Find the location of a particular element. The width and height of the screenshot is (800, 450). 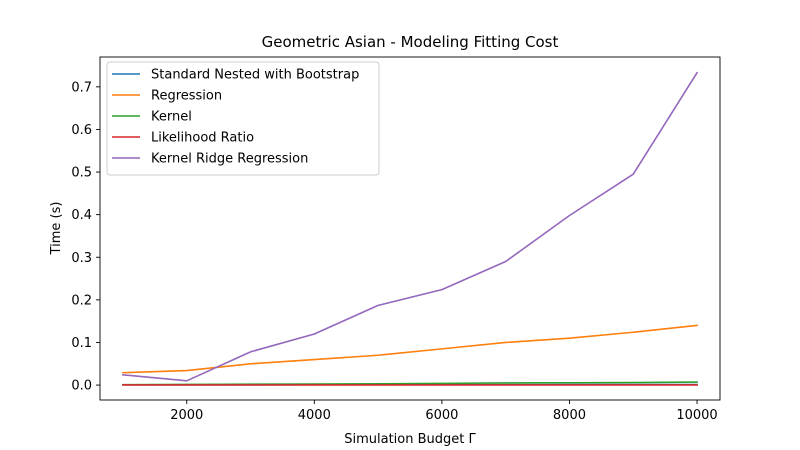

y-tick-label: 0.3 is located at coordinates (81, 258).